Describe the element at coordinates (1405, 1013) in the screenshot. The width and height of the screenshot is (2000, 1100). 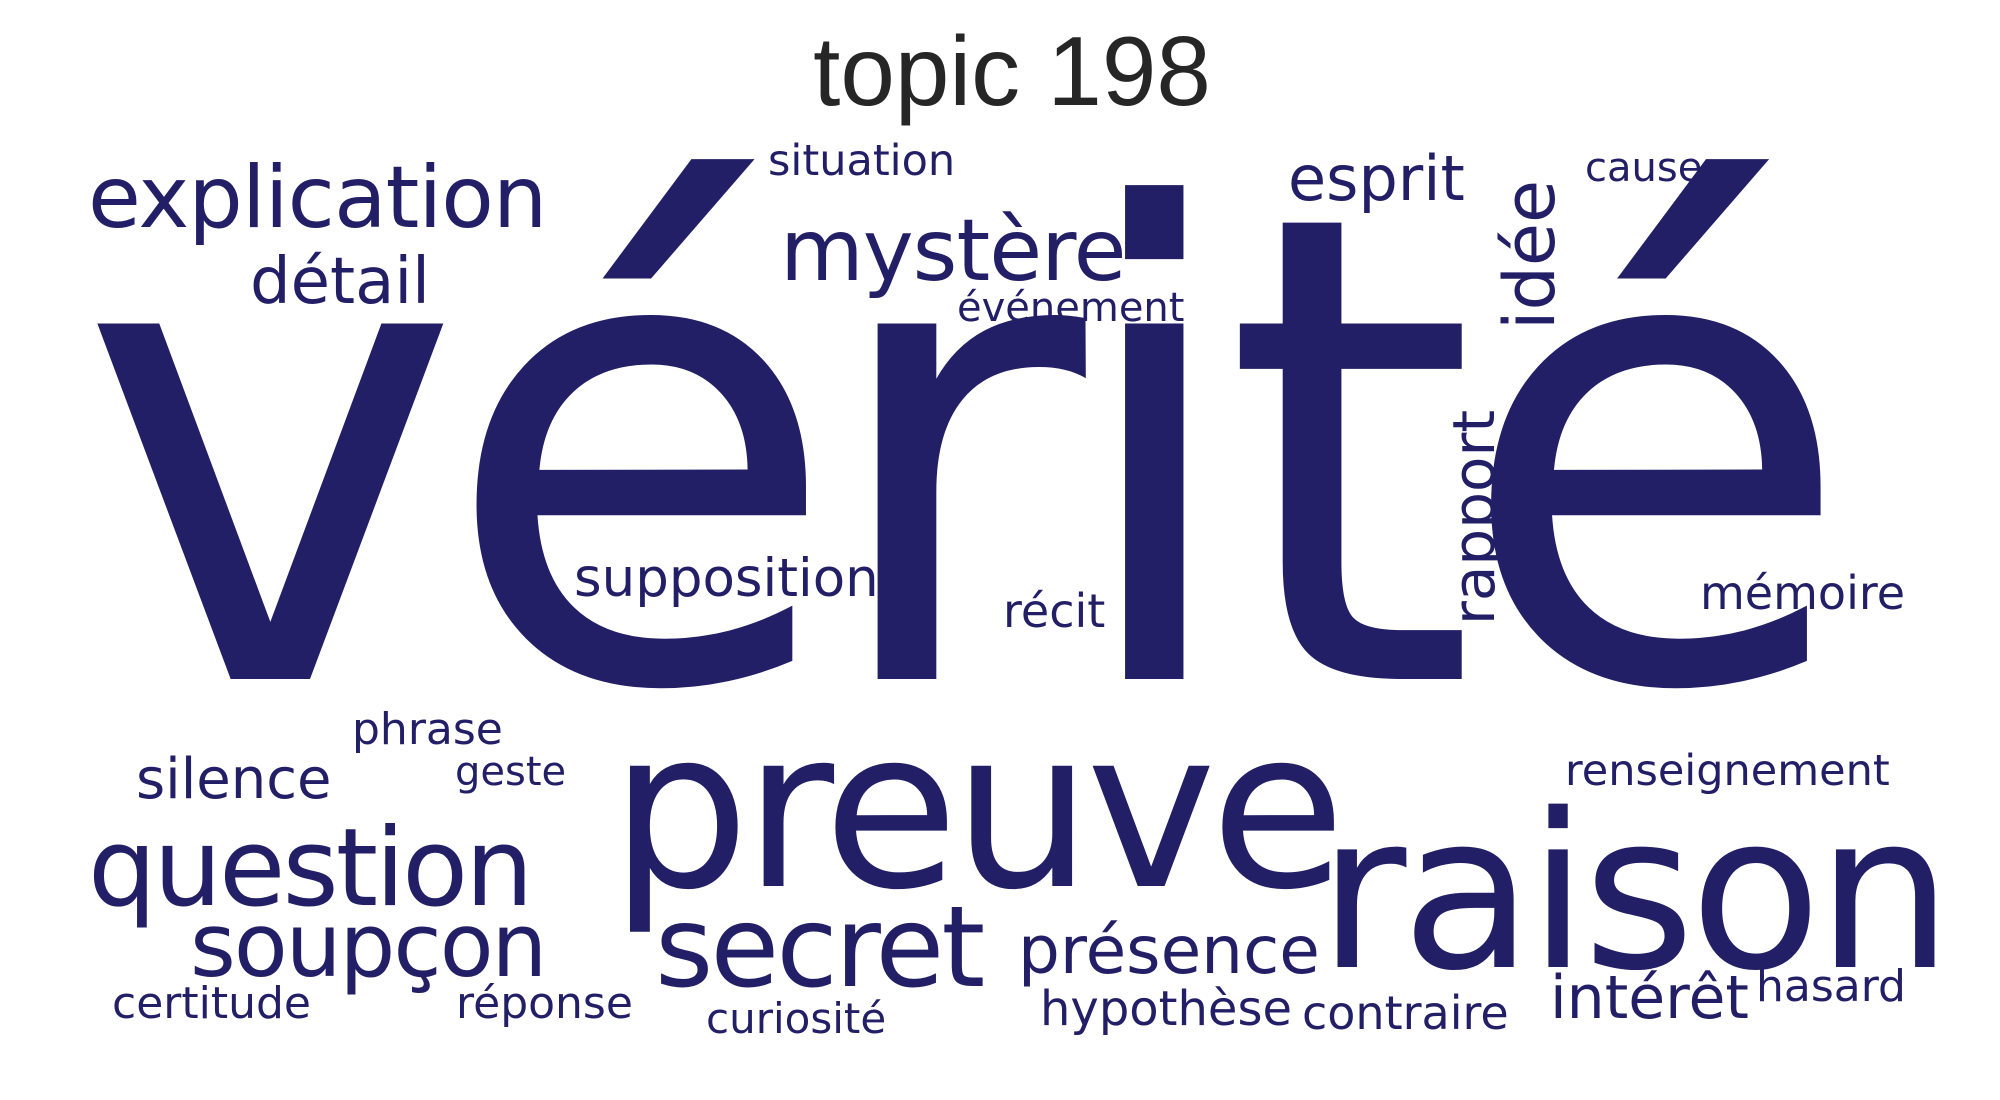
I see `word-contraire: contraire` at that location.